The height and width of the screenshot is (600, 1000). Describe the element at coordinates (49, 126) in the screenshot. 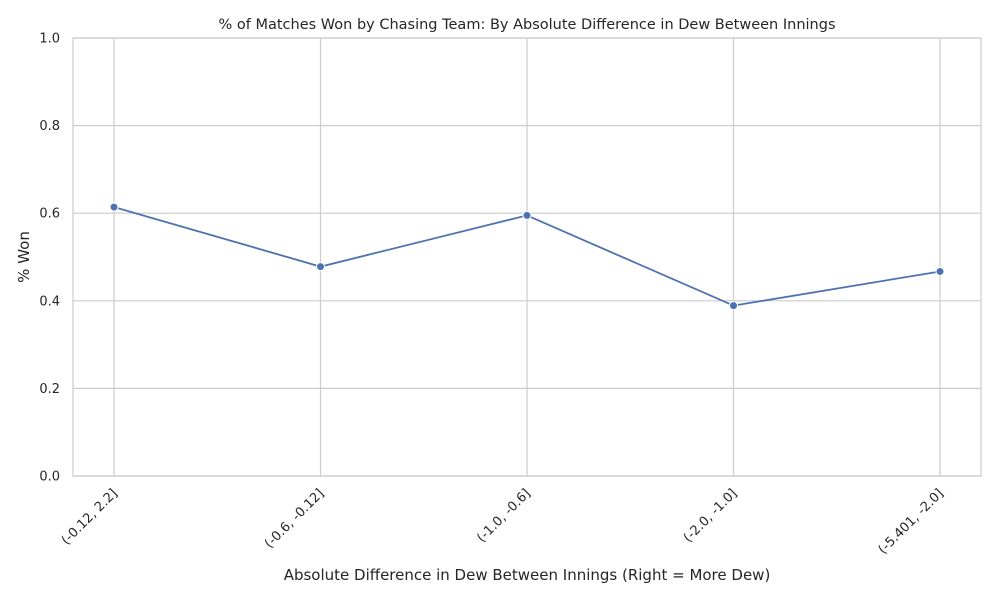

I see `y-tick-label: 0.8` at that location.